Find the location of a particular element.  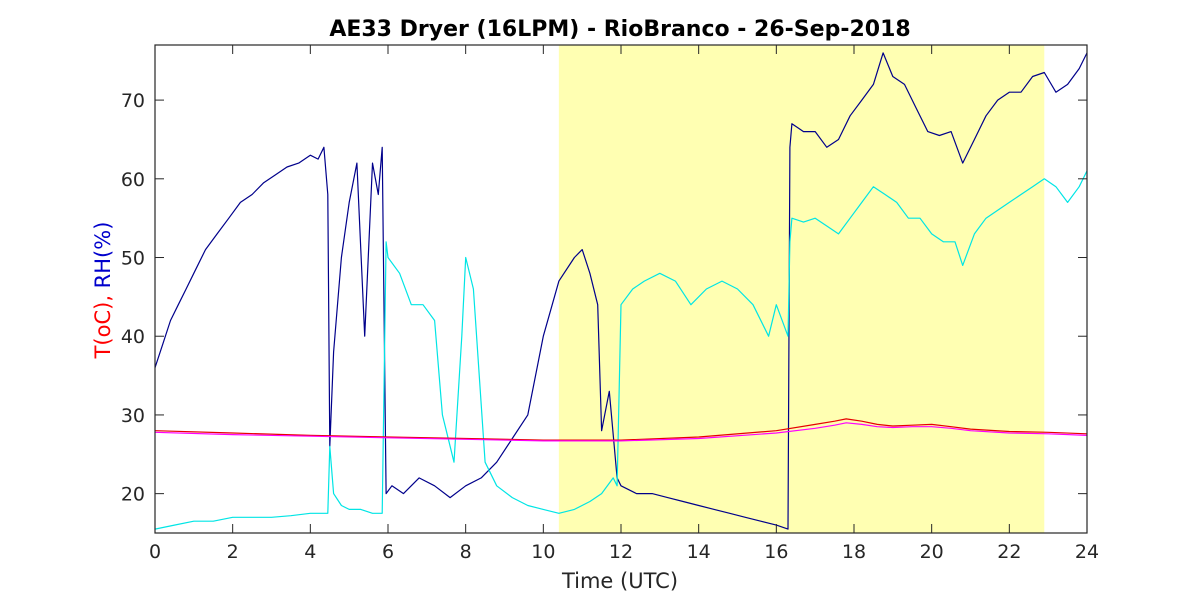

y-tick-label: 50 is located at coordinates (133, 259).